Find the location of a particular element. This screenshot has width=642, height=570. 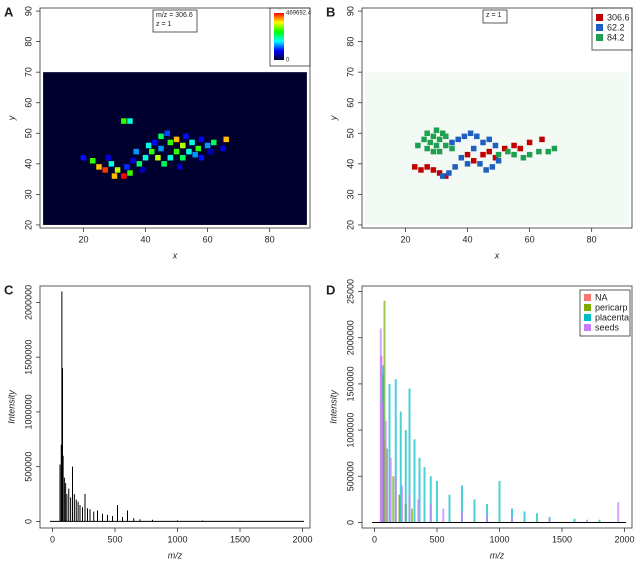

x-axis-label: x is located at coordinates (175, 255).